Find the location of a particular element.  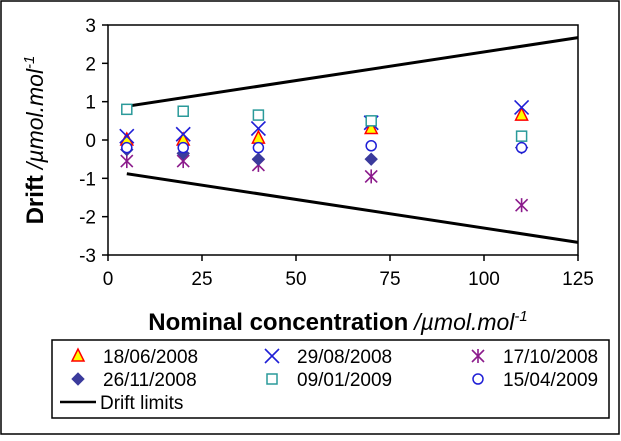

x-tick-label: 75 is located at coordinates (389, 279).